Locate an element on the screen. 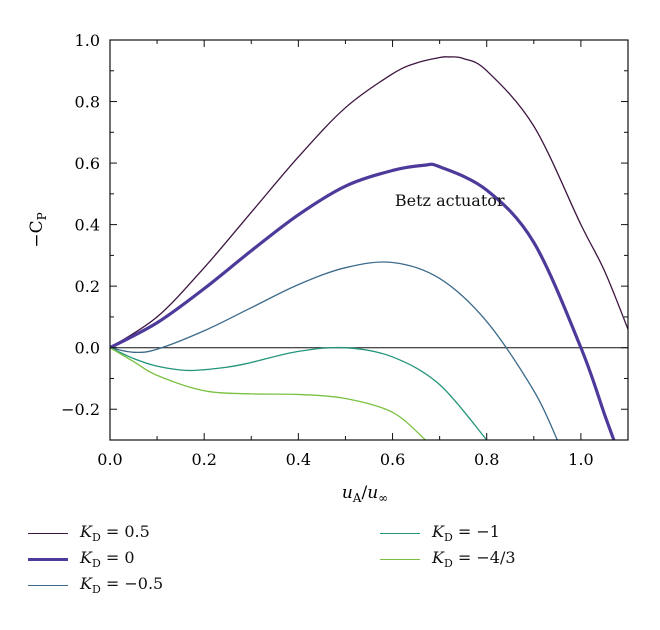 This screenshot has width=660, height=630. y-axis-label: −CP is located at coordinates (38, 229).